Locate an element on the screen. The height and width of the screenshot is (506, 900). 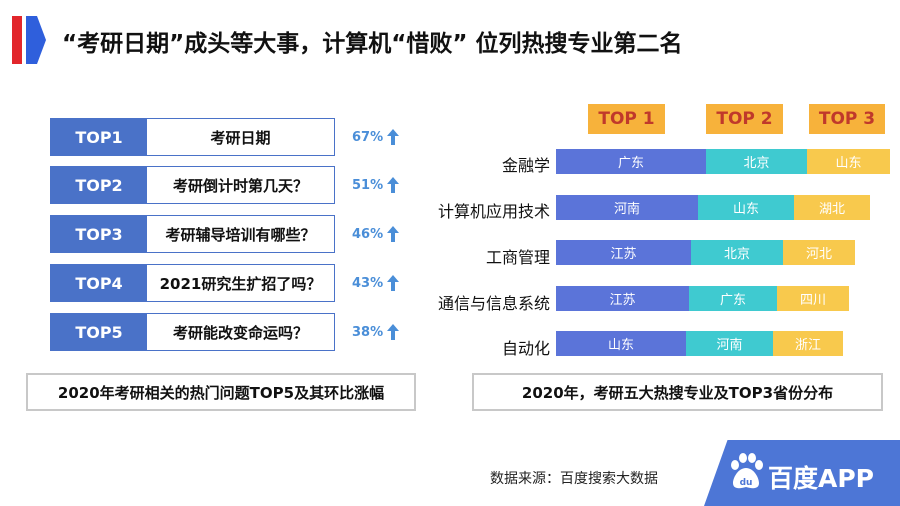
rank-pct: 38% is located at coordinates (368, 332).